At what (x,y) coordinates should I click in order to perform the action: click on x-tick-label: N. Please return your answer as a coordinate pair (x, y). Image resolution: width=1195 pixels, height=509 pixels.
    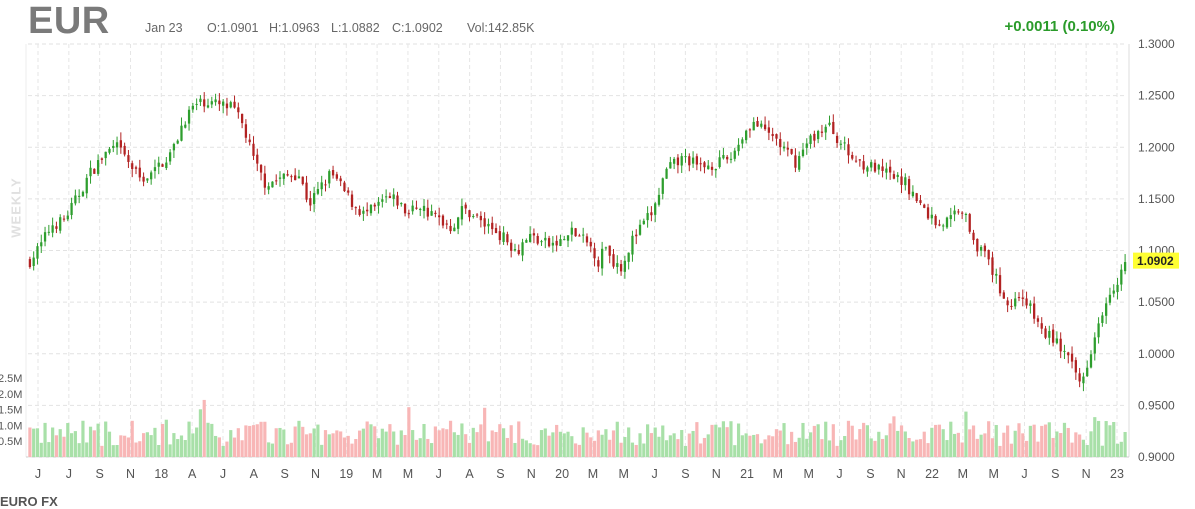
    Looking at the image, I should click on (531, 474).